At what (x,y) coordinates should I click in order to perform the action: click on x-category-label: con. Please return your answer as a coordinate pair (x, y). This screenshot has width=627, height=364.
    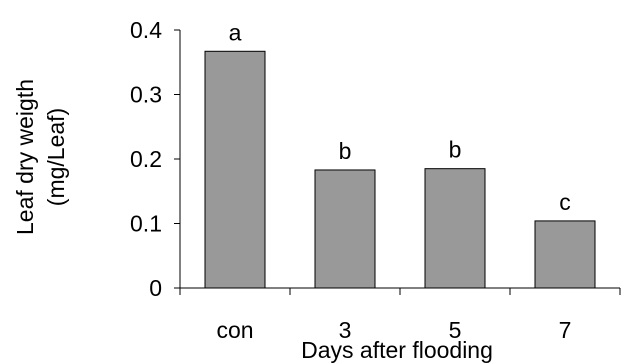
    Looking at the image, I should click on (234, 330).